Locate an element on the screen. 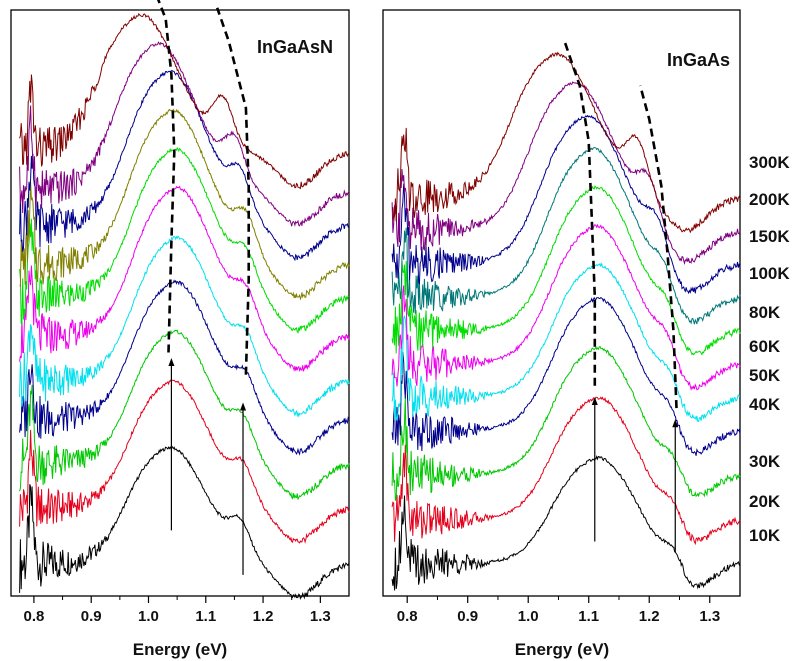 Image resolution: width=808 pixels, height=661 pixels. temperature-label-100K: 100K is located at coordinates (769, 273).